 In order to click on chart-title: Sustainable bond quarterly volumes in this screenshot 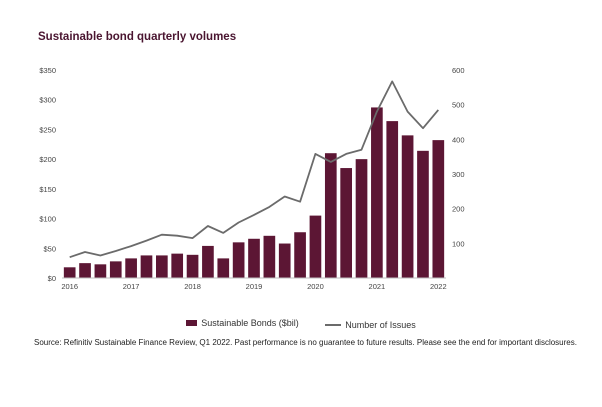, I will do `click(137, 37)`.